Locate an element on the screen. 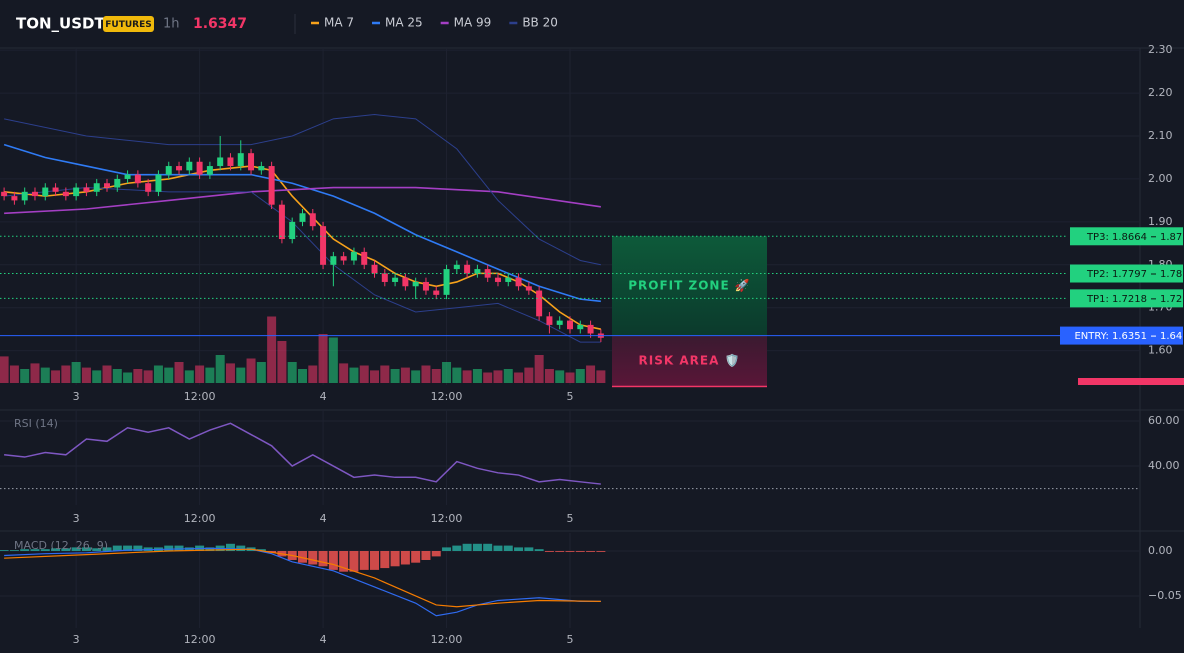  x-tick-label: 3 is located at coordinates (76, 518).